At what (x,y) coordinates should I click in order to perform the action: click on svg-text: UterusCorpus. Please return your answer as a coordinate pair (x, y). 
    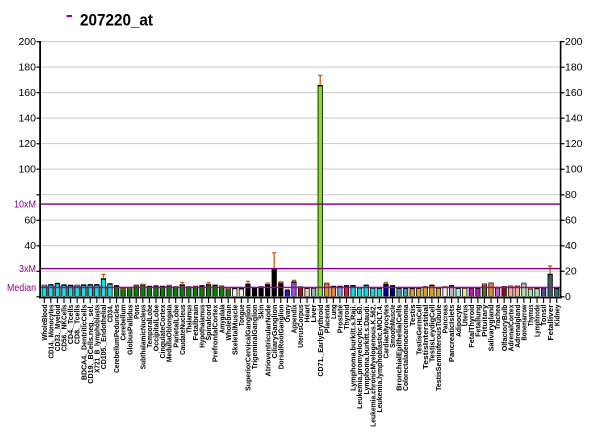
    Looking at the image, I should click on (301, 325).